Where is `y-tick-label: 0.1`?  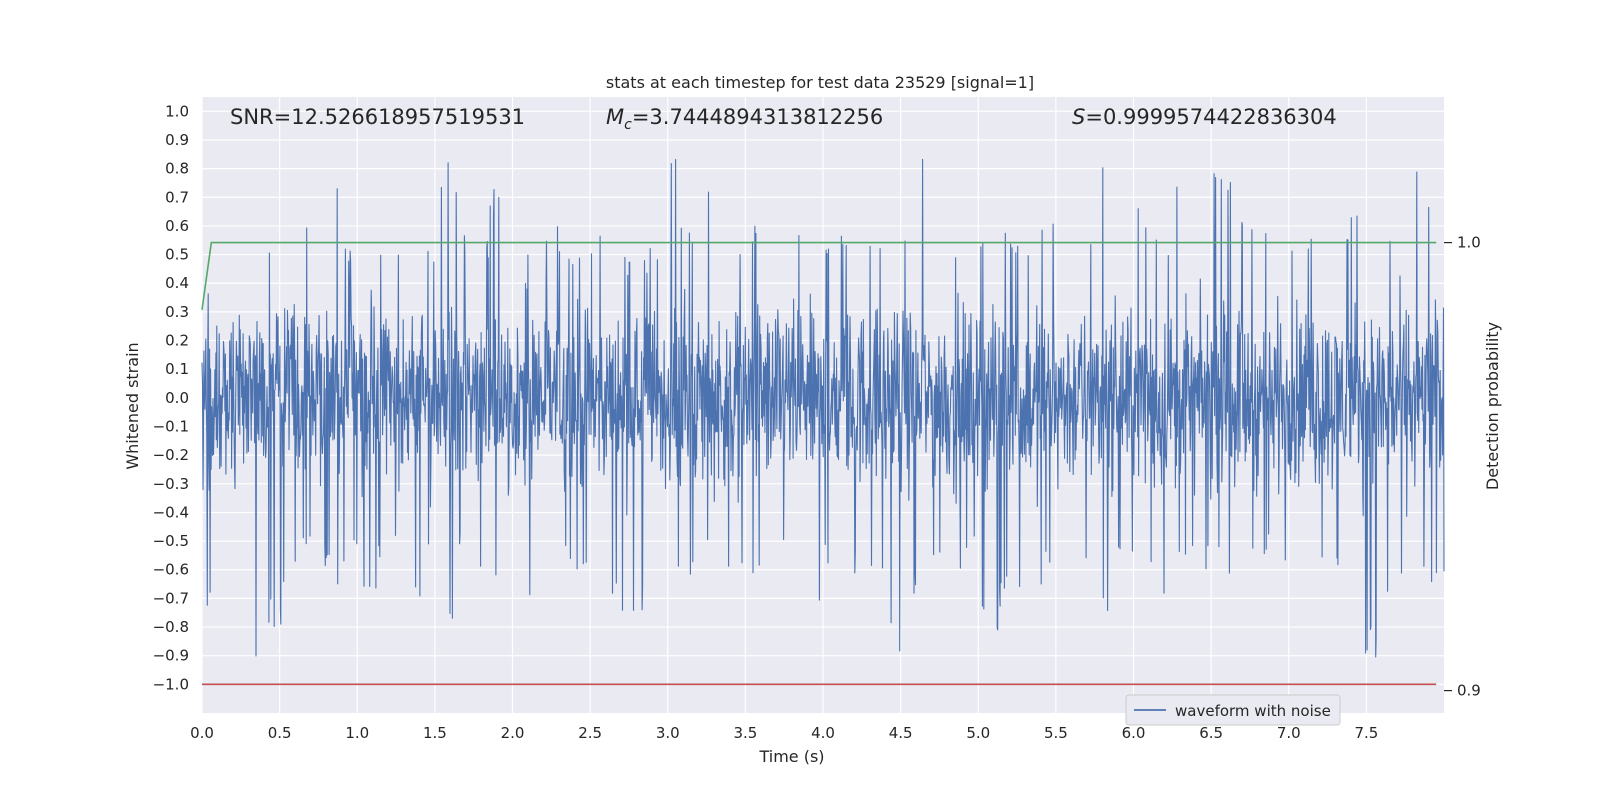 y-tick-label: 0.1 is located at coordinates (177, 369).